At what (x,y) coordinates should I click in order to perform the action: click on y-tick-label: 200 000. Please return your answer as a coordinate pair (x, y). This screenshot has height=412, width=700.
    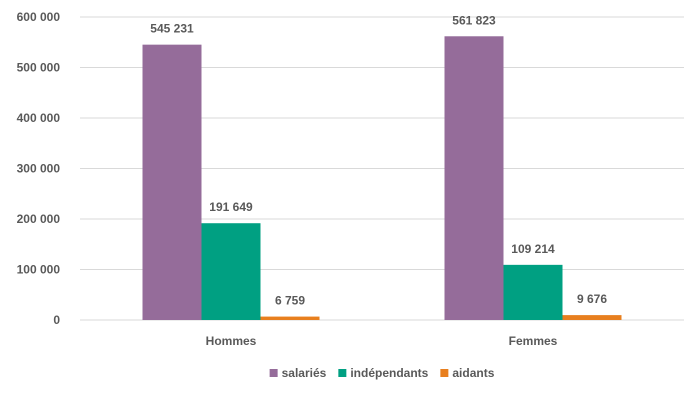
    Looking at the image, I should click on (39, 219).